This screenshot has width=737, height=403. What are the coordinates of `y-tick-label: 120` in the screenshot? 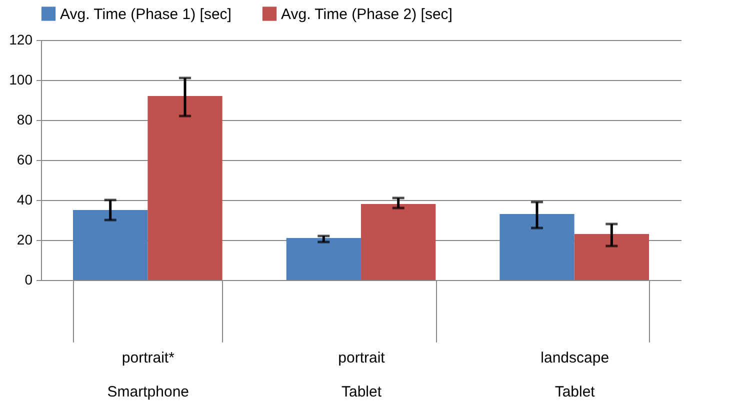 It's located at (21, 40).